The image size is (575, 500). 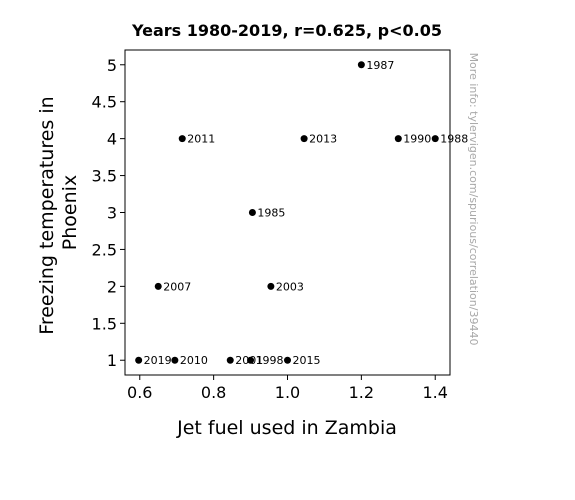 I want to click on data-point-label: 2019, so click(x=158, y=360).